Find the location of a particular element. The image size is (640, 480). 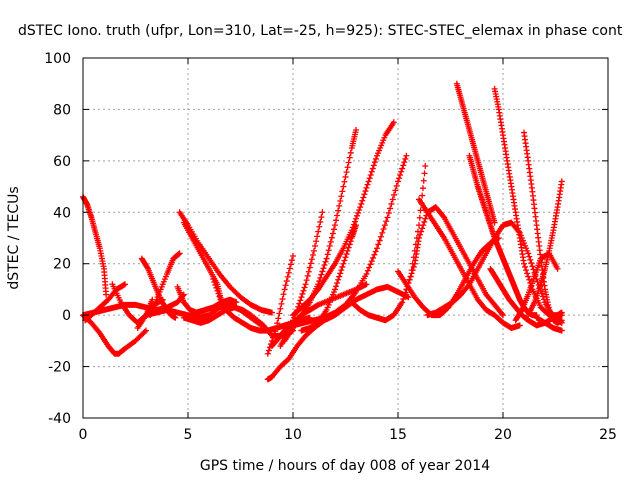

x-tick-label: 15 is located at coordinates (398, 435).